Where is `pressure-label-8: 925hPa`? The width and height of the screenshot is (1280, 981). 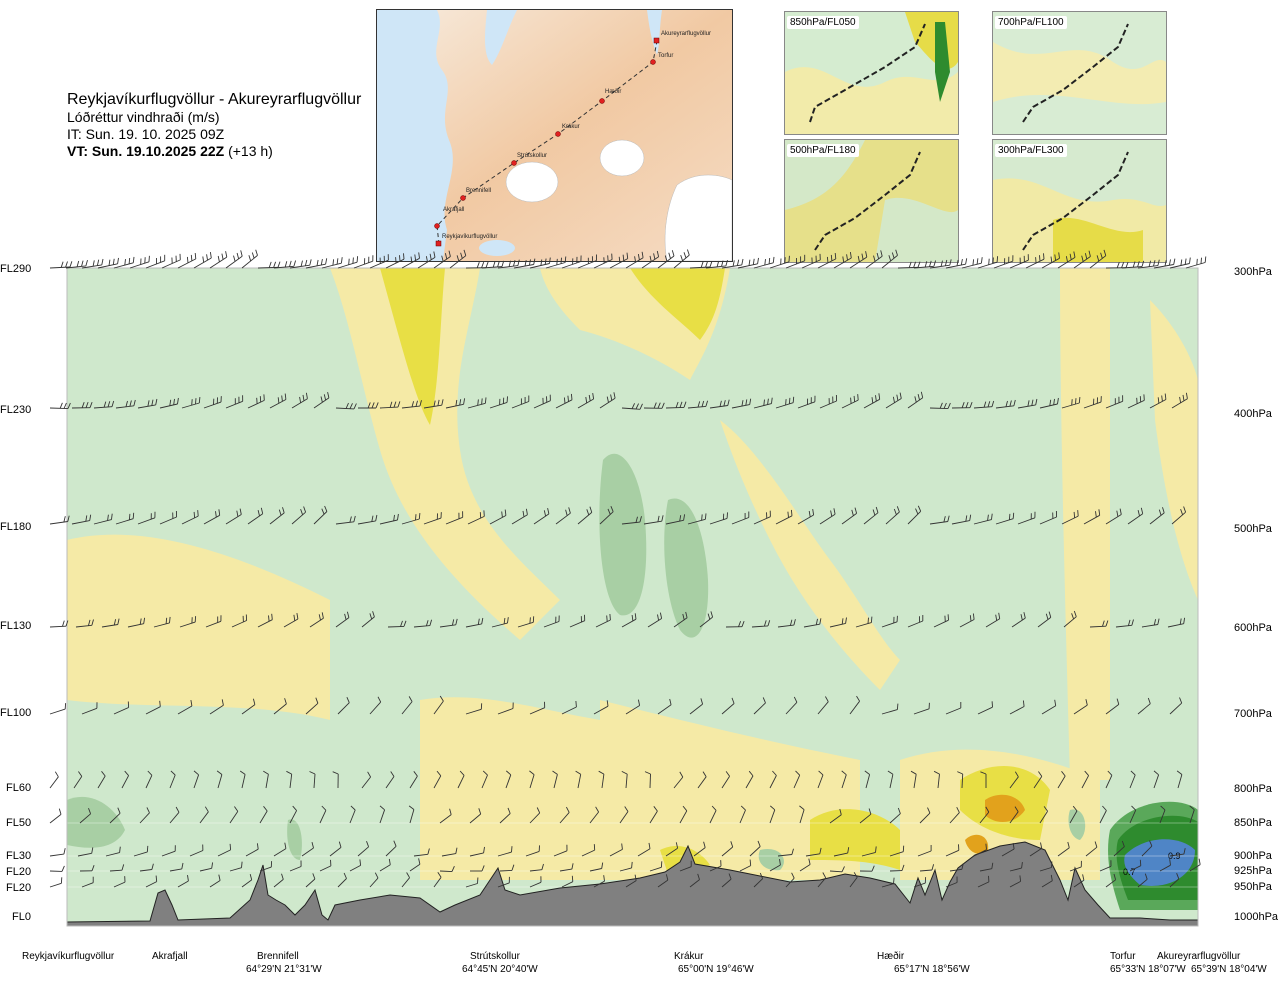 pressure-label-8: 925hPa is located at coordinates (1253, 871).